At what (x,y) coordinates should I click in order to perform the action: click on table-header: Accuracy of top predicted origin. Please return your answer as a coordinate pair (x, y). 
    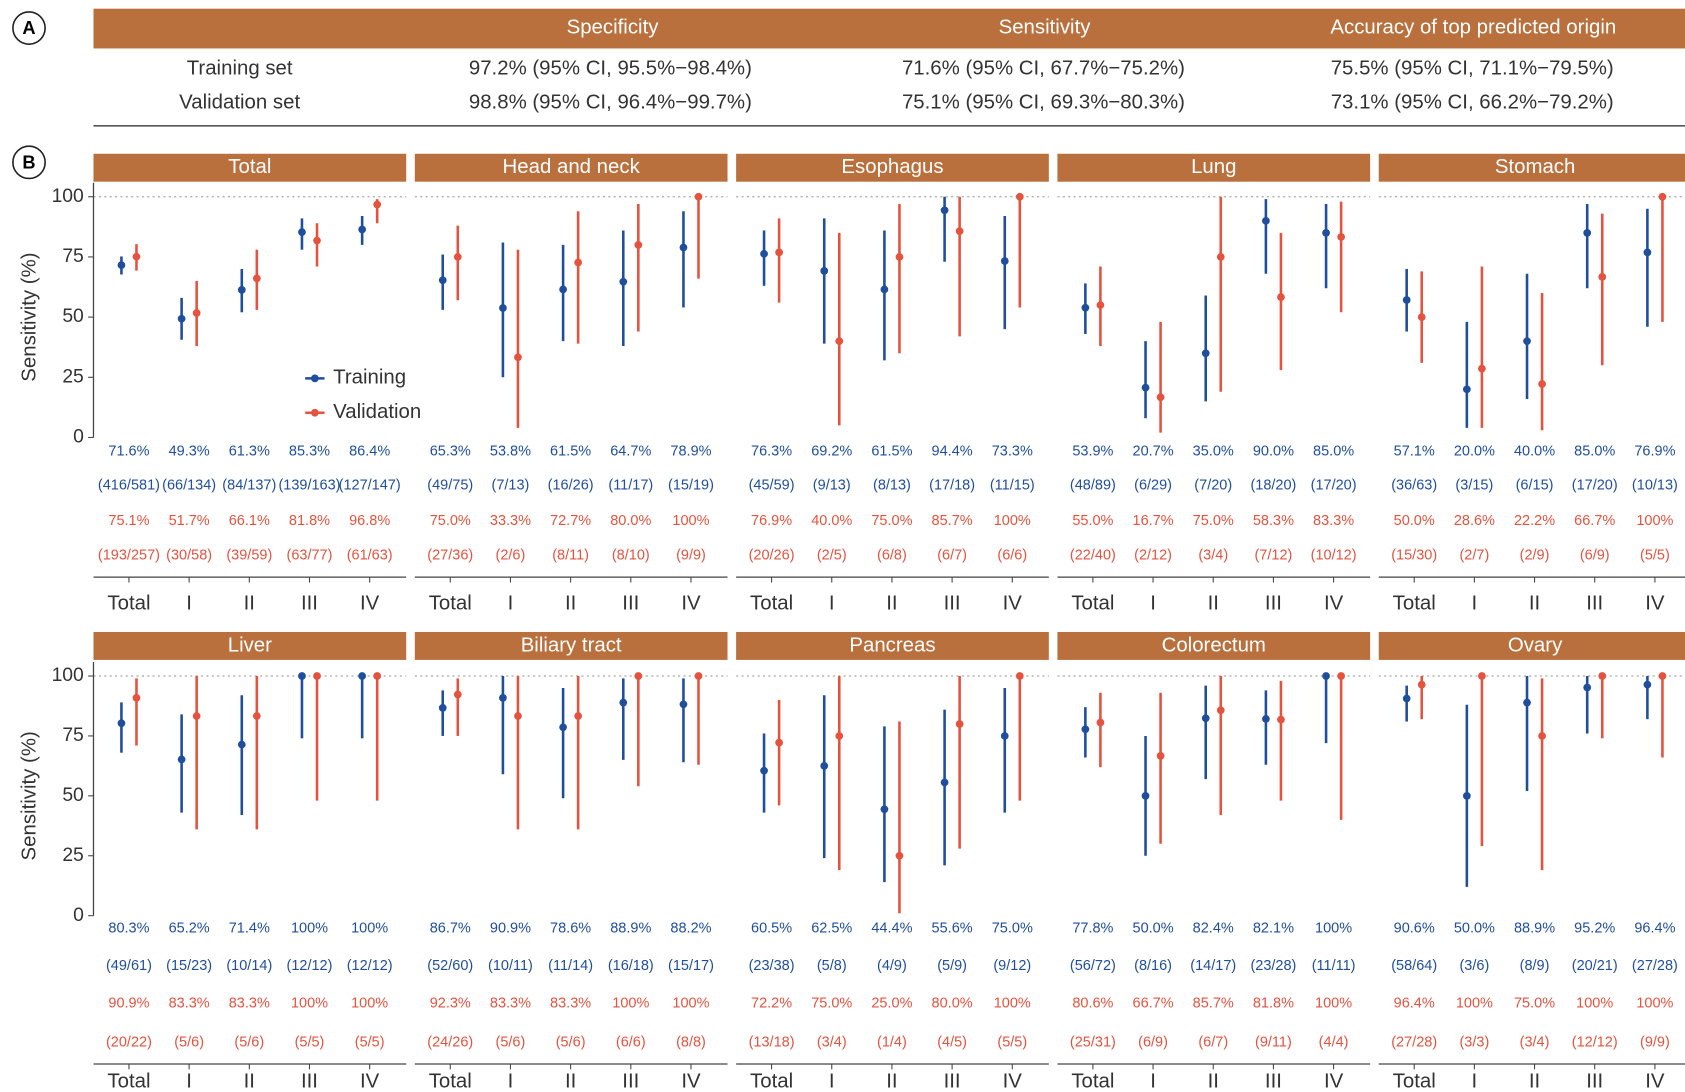
    Looking at the image, I should click on (1473, 27).